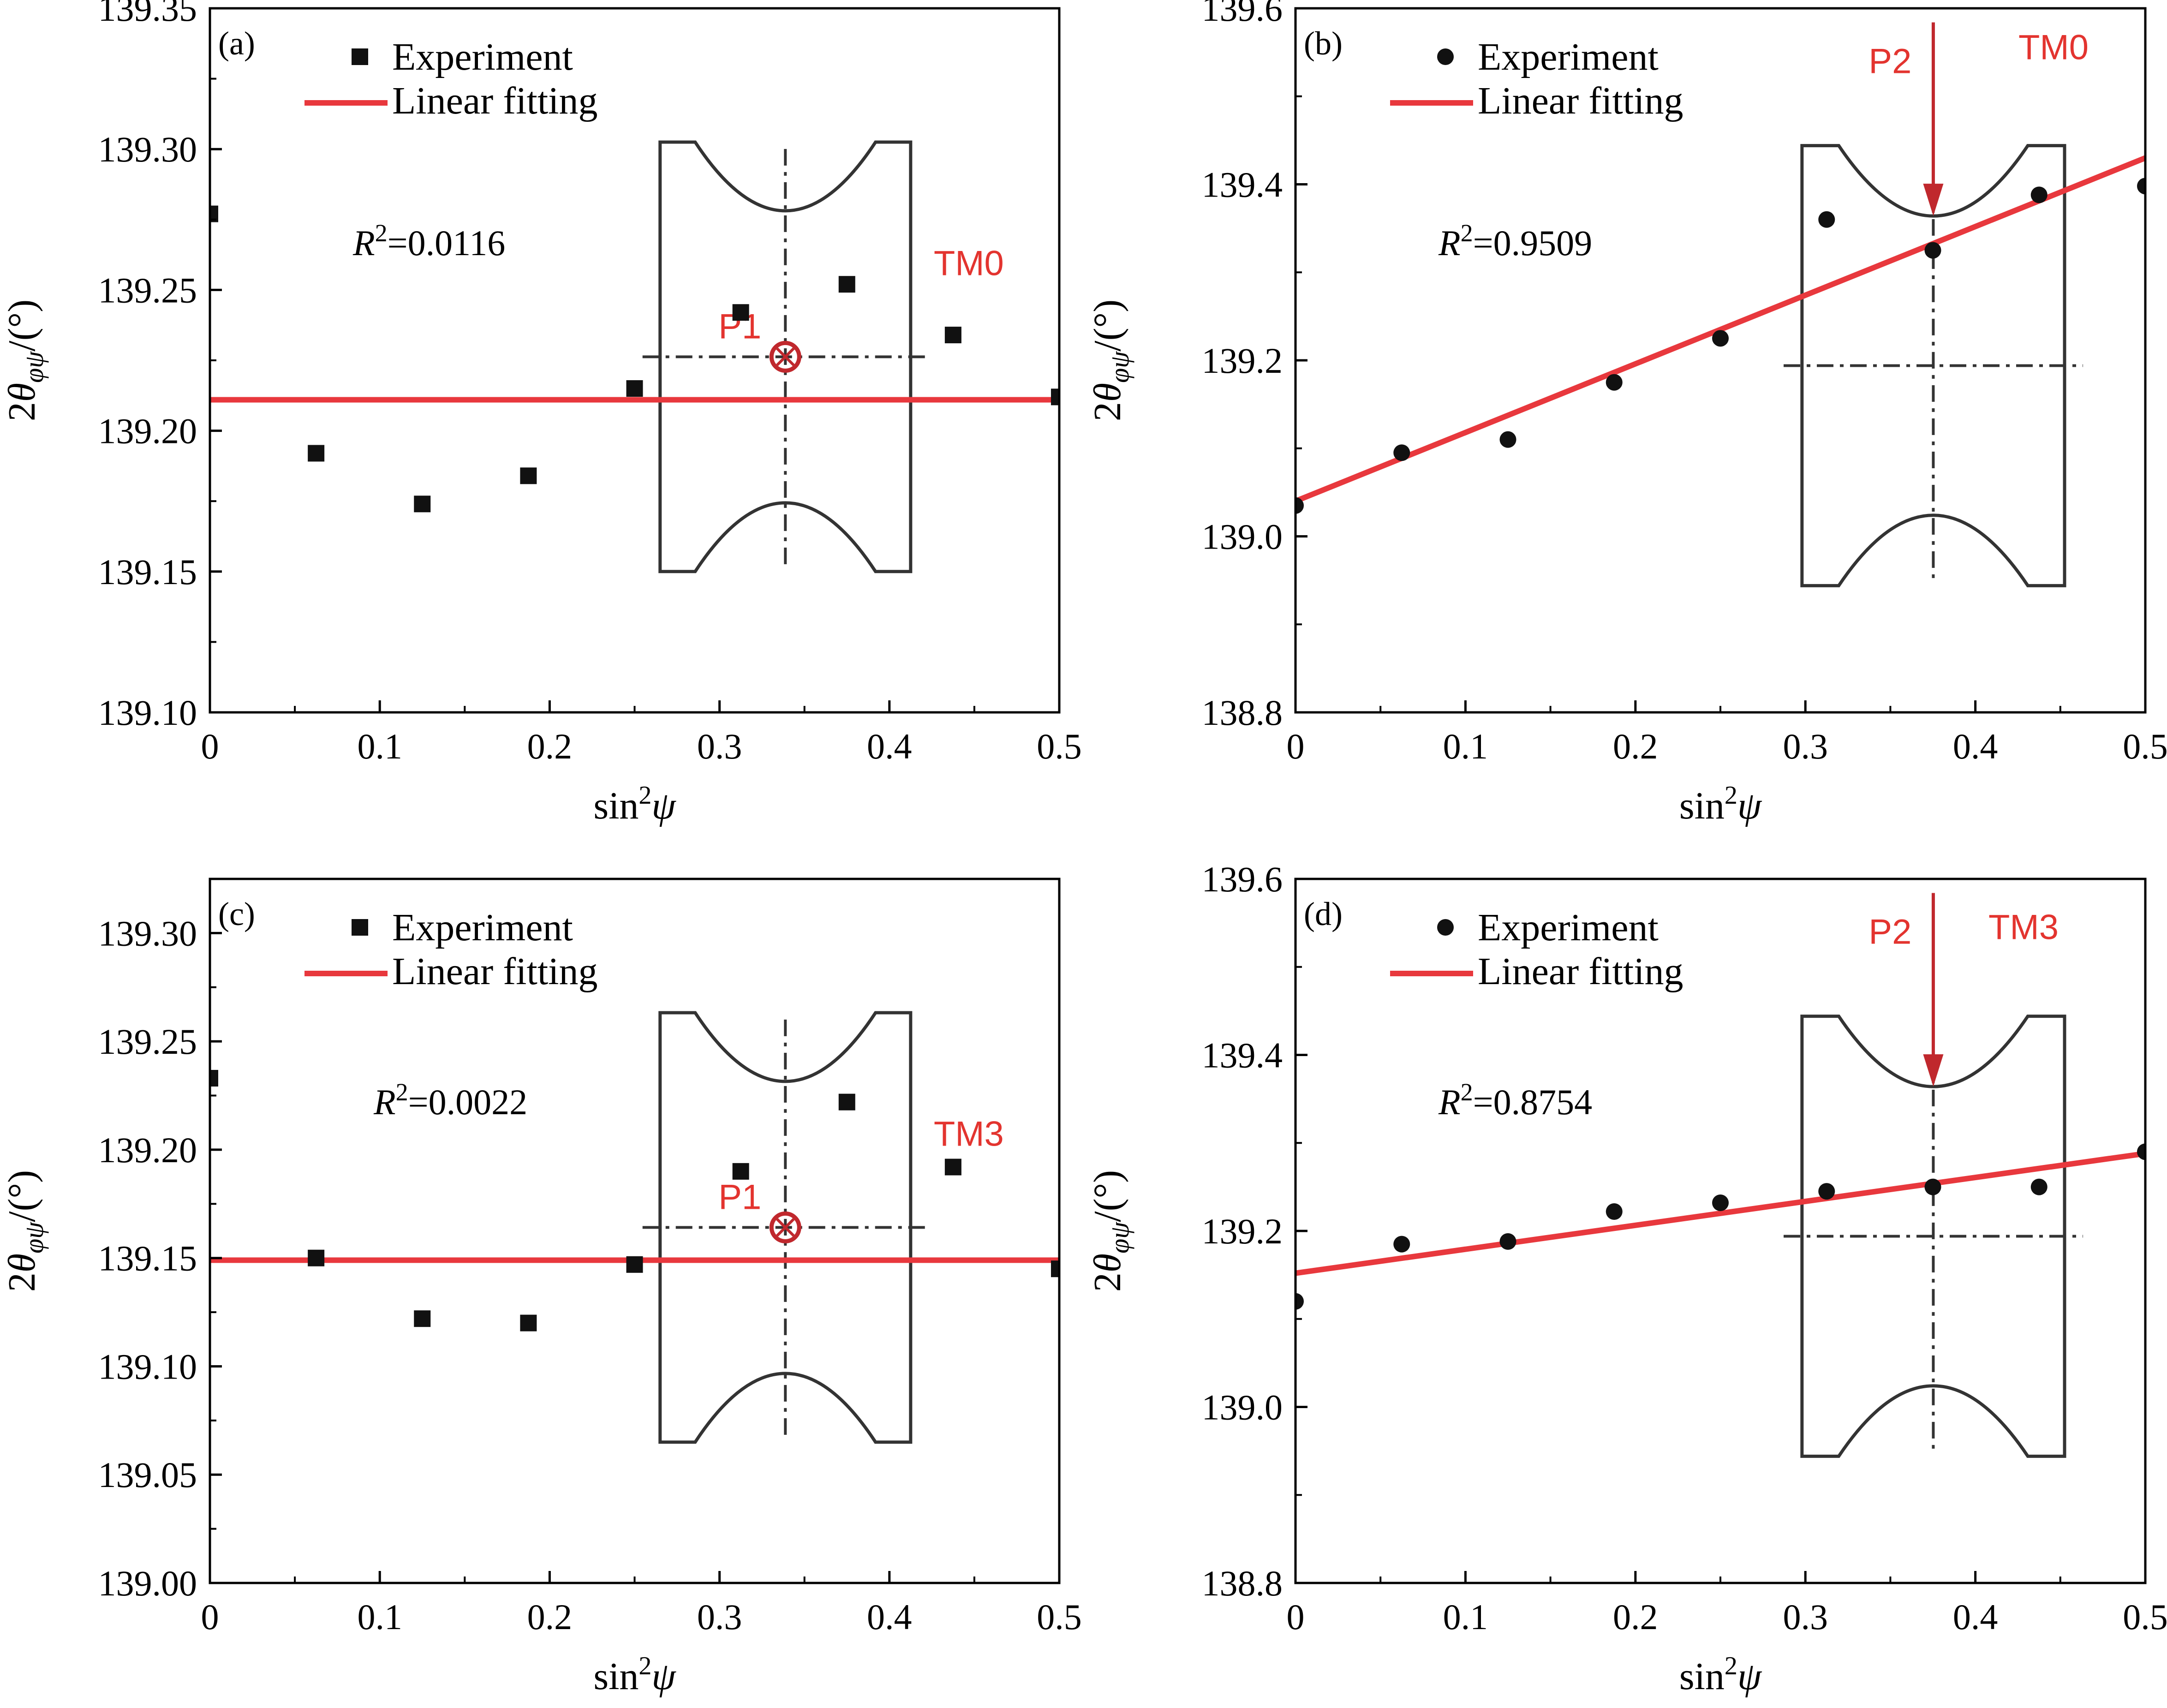 This screenshot has width=2167, height=1708. I want to click on r-squared-label: R2=0.9509, so click(1515, 241).